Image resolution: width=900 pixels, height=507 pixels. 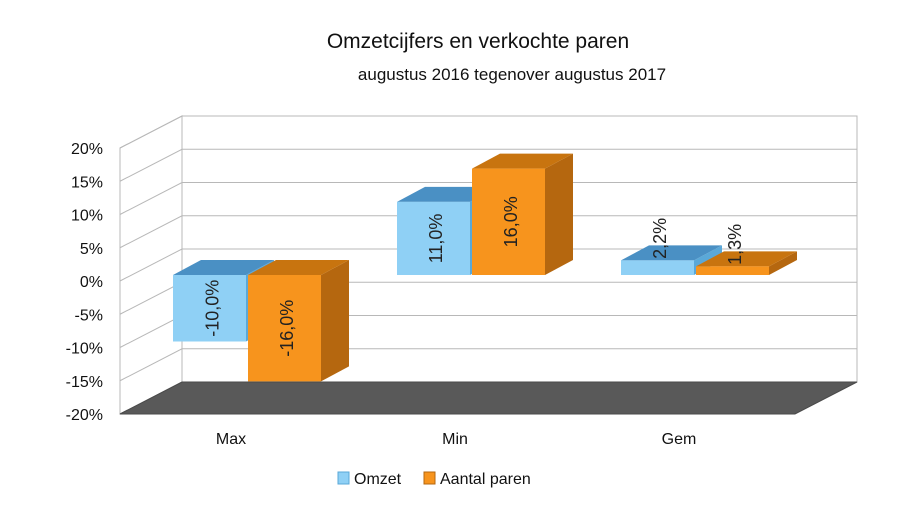 What do you see at coordinates (511, 221) in the screenshot?
I see `data-label: 16,0%` at bounding box center [511, 221].